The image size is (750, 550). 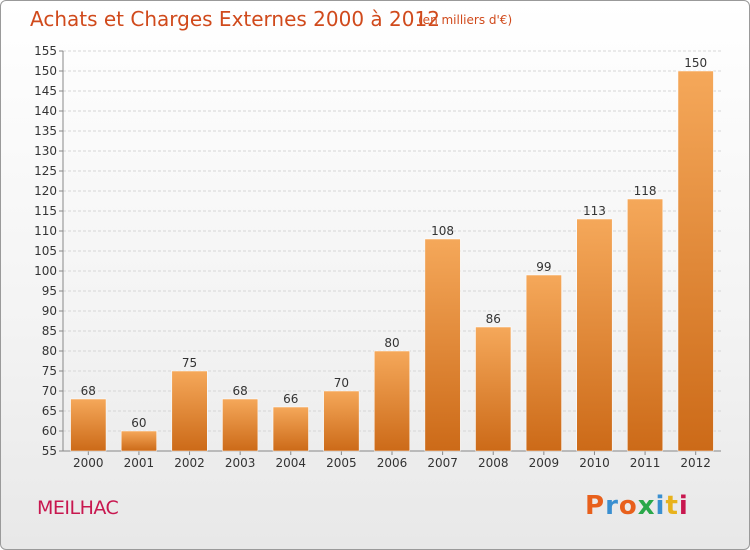 What do you see at coordinates (672, 506) in the screenshot?
I see `logo-letter: t` at bounding box center [672, 506].